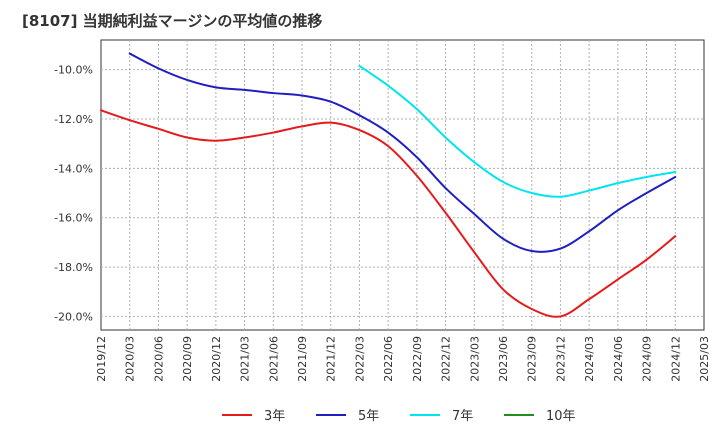 This screenshot has height=440, width=720. What do you see at coordinates (158, 359) in the screenshot?
I see `x-tick-label: 2020/06` at bounding box center [158, 359].